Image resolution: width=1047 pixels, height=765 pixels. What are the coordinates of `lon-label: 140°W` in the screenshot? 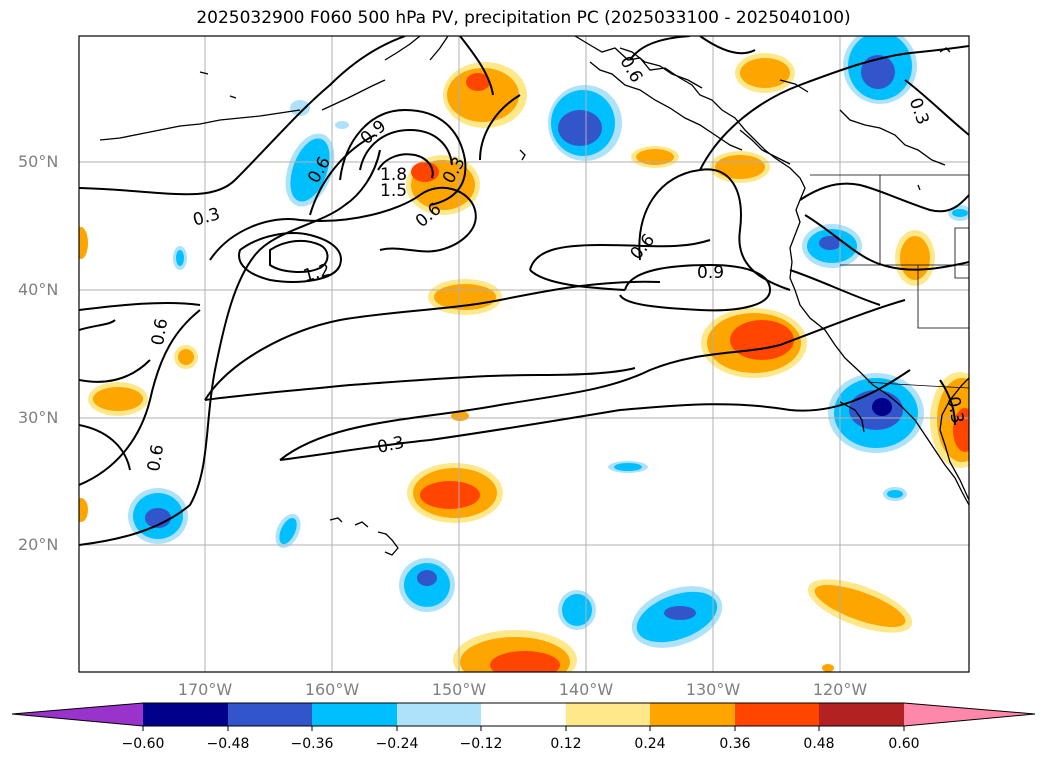 It's located at (586, 689).